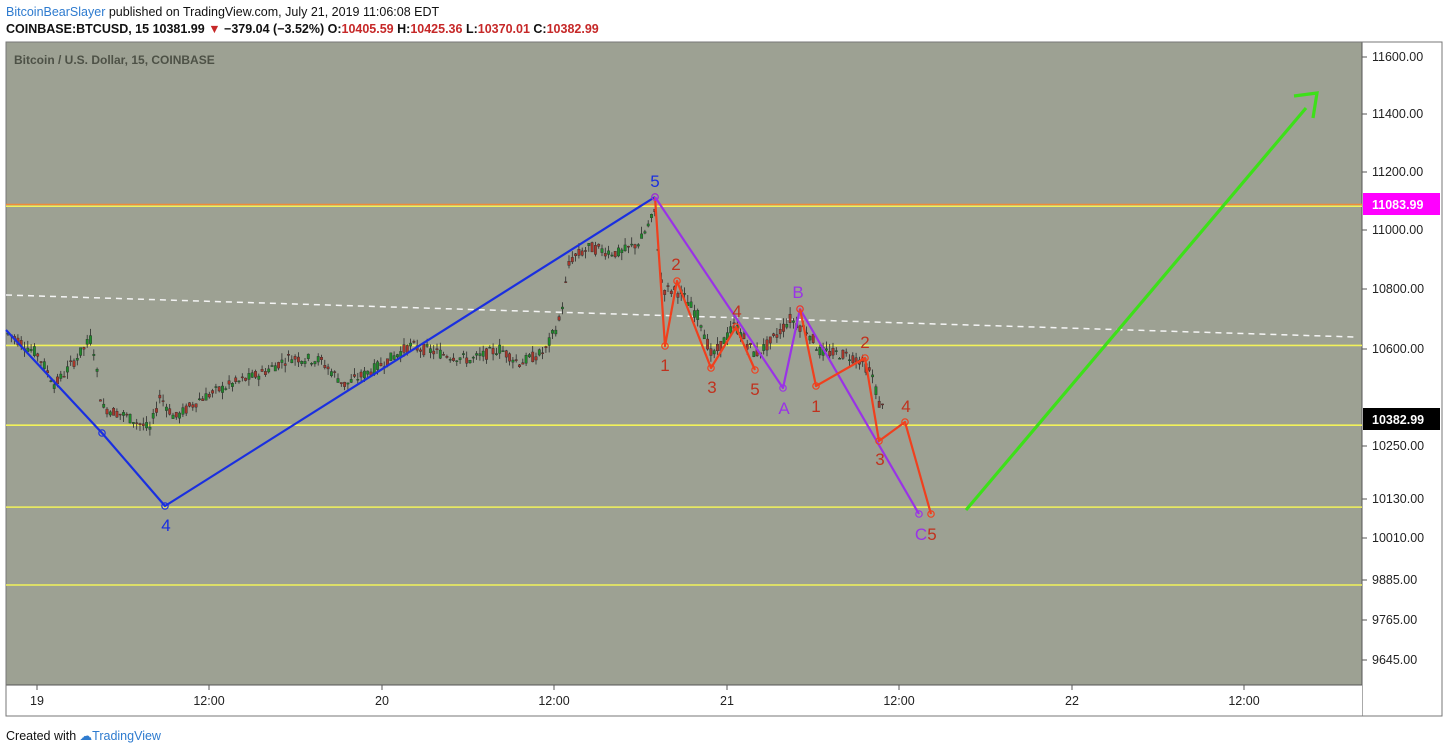 This screenshot has height=753, width=1444. I want to click on green-arrow, so click(1141, 301).